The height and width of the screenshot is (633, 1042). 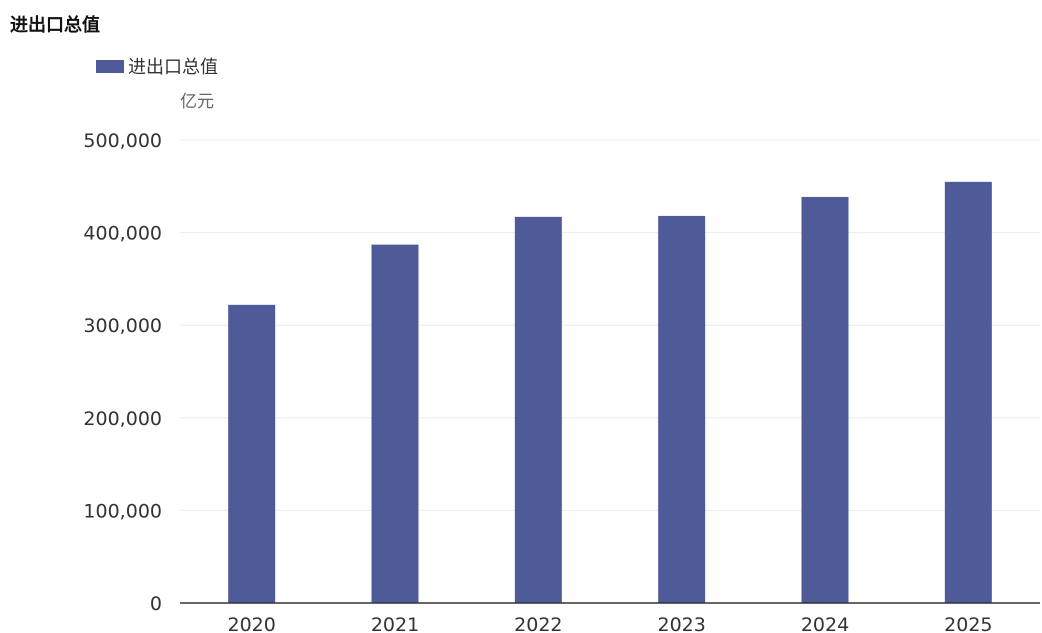 What do you see at coordinates (122, 419) in the screenshot?
I see `y-tick-label: 200,000` at bounding box center [122, 419].